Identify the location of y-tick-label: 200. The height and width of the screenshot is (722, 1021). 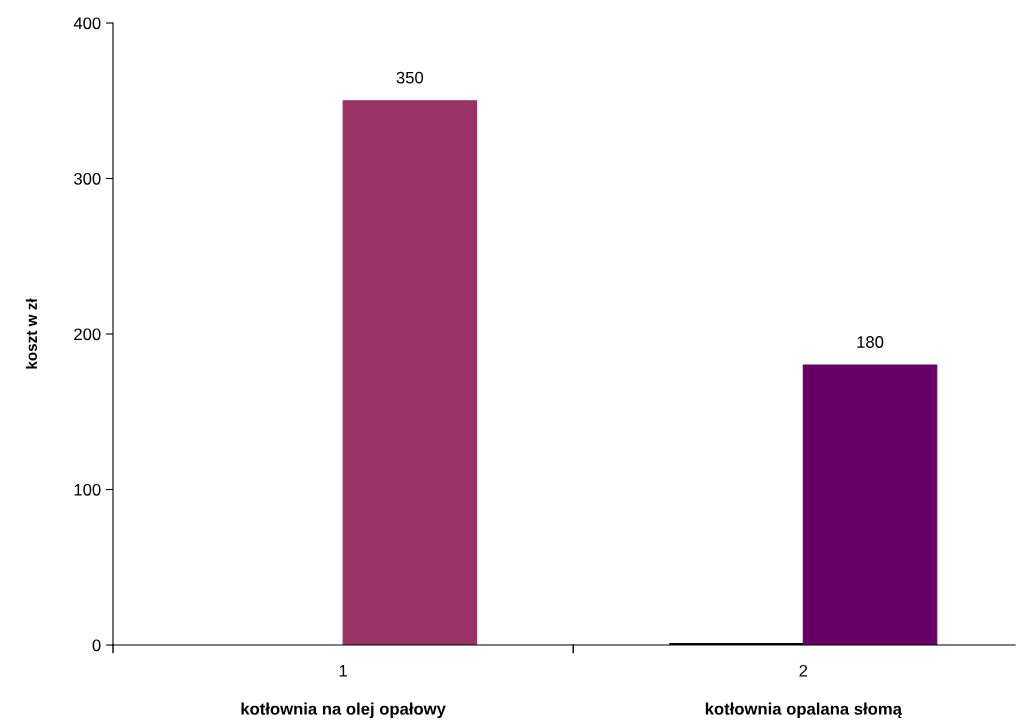
(87, 334).